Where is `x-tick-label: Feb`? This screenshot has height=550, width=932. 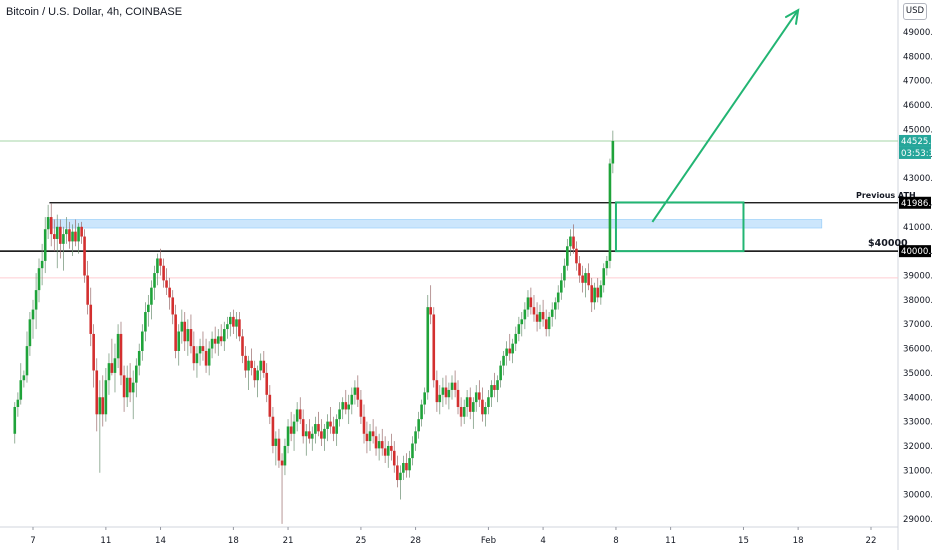 x-tick-label: Feb is located at coordinates (488, 541).